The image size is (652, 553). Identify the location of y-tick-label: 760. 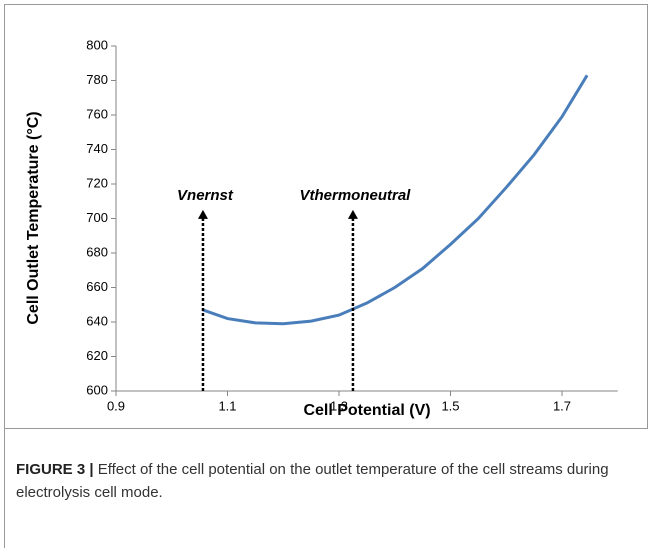
(97, 113).